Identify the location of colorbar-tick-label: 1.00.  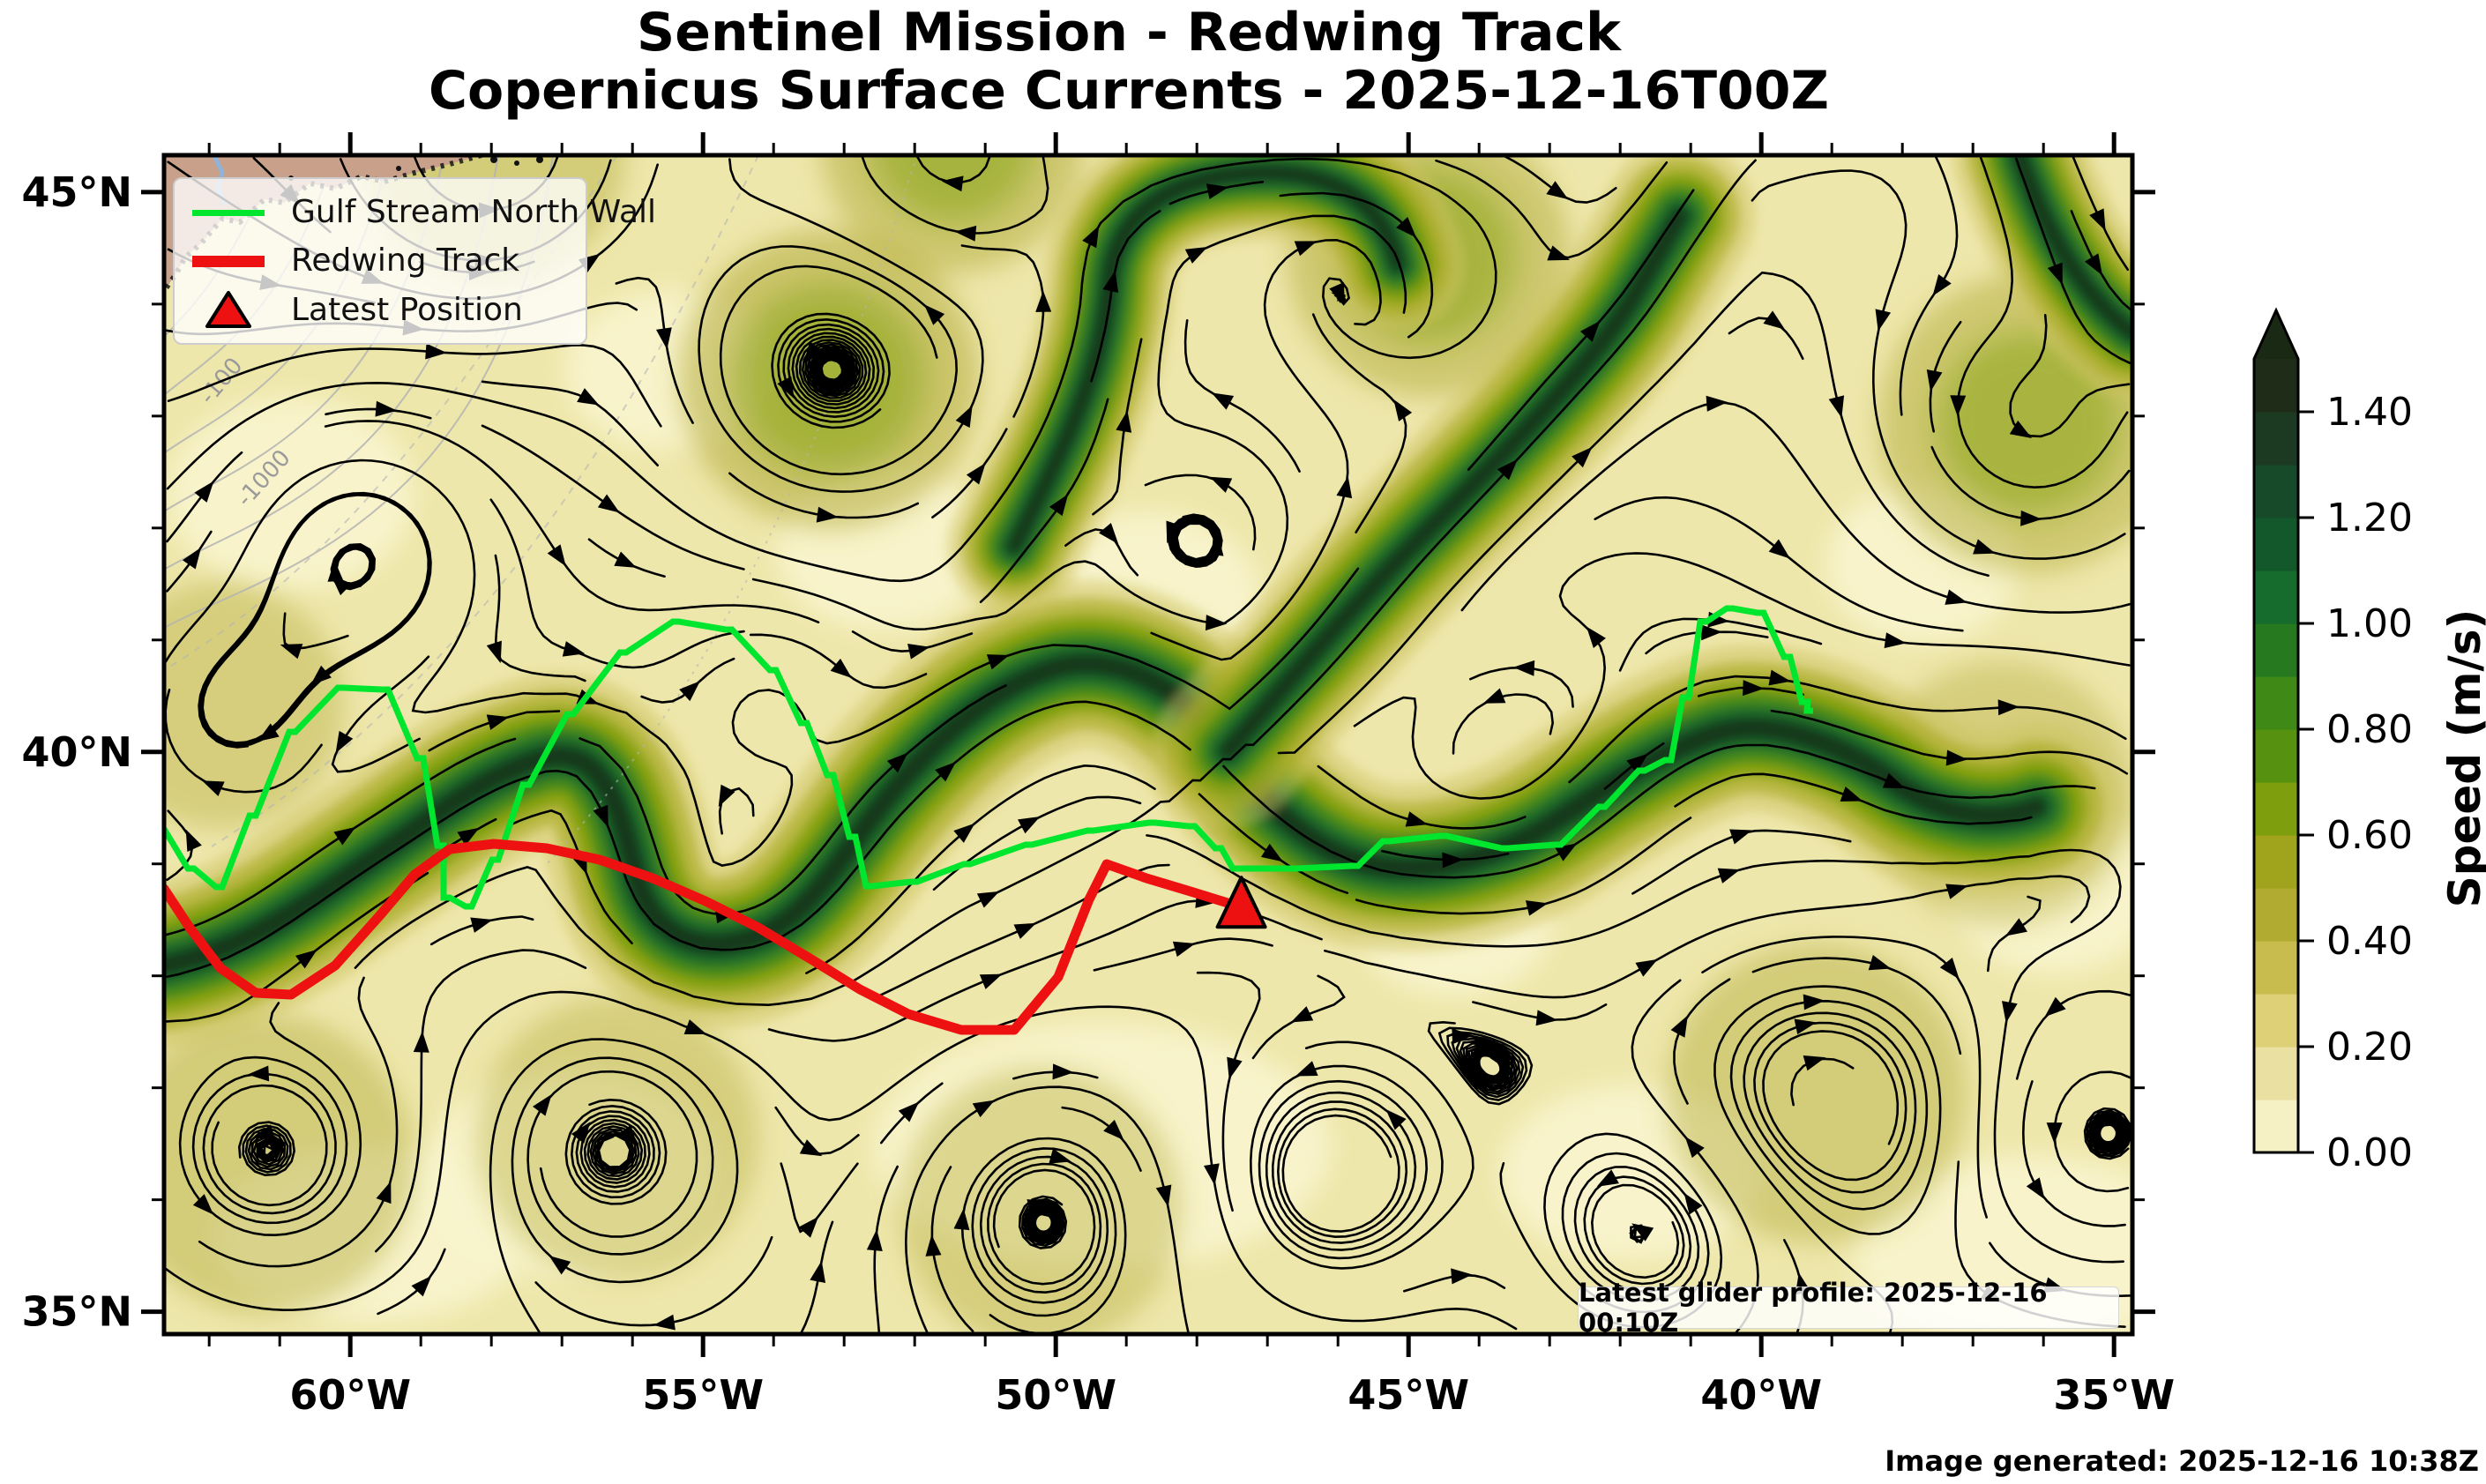
(2369, 623).